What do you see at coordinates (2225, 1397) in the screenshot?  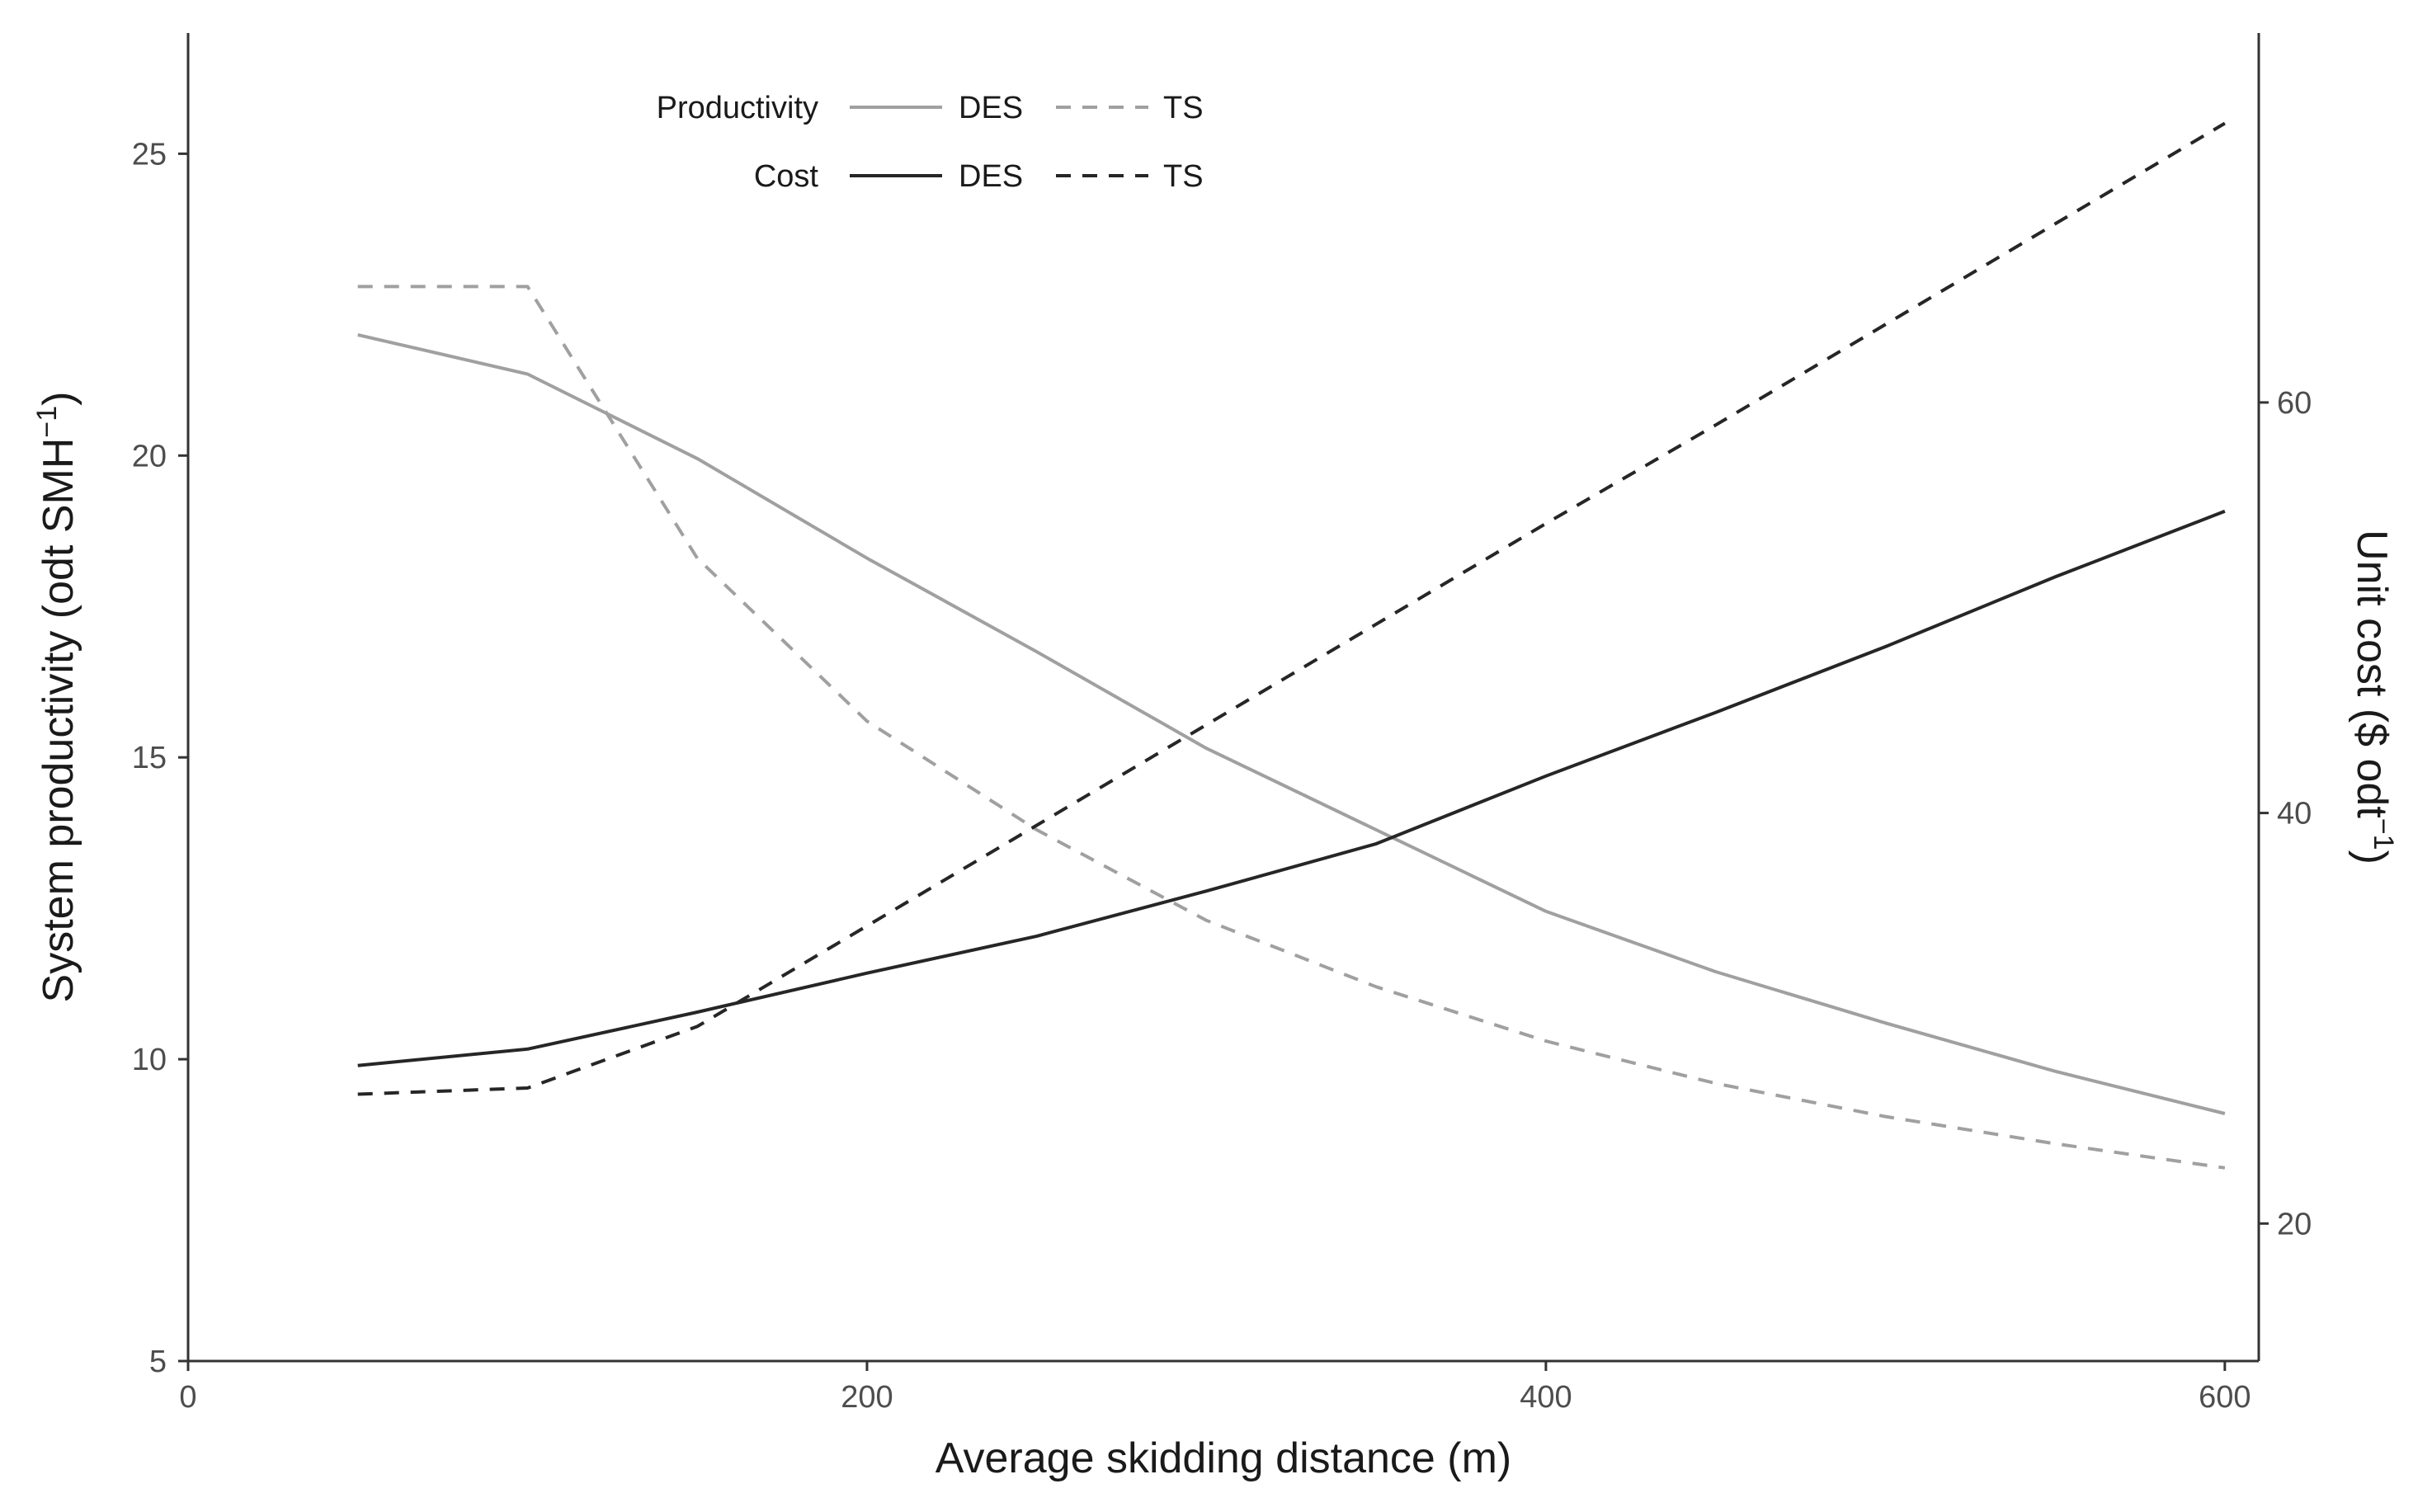 I see `x-tick-label: 600` at bounding box center [2225, 1397].